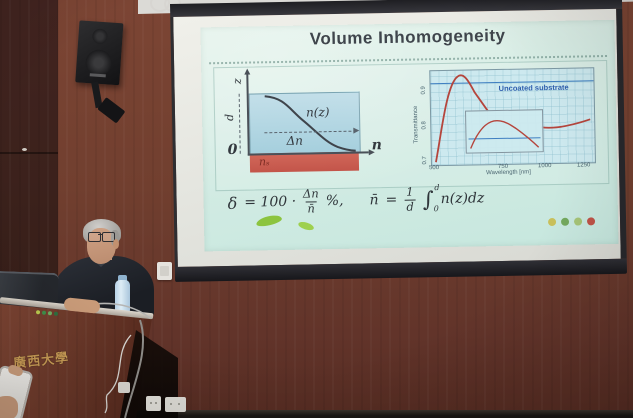 The height and width of the screenshot is (418, 633). I want to click on eq-frac-den: d, so click(410, 206).